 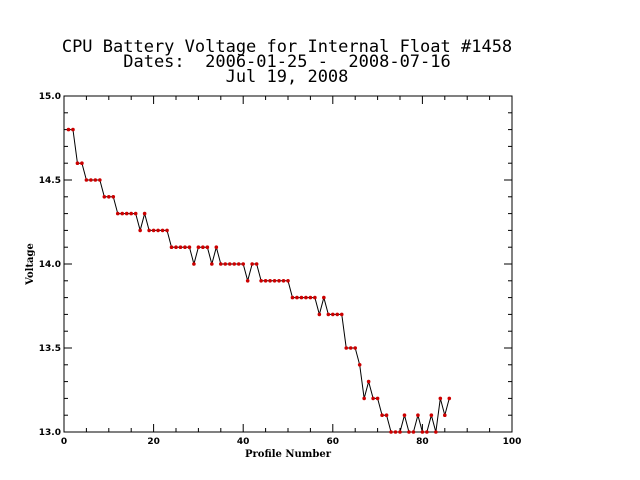 I want to click on x-tick-label: 60, so click(x=333, y=442).